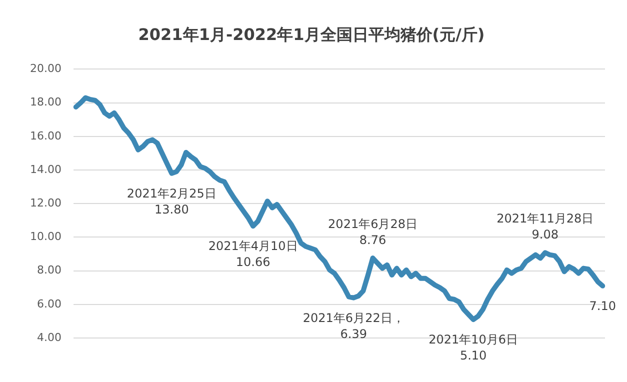 This screenshot has height=382, width=627. I want to click on data-label: 2021年2月25日 13.80, so click(171, 201).